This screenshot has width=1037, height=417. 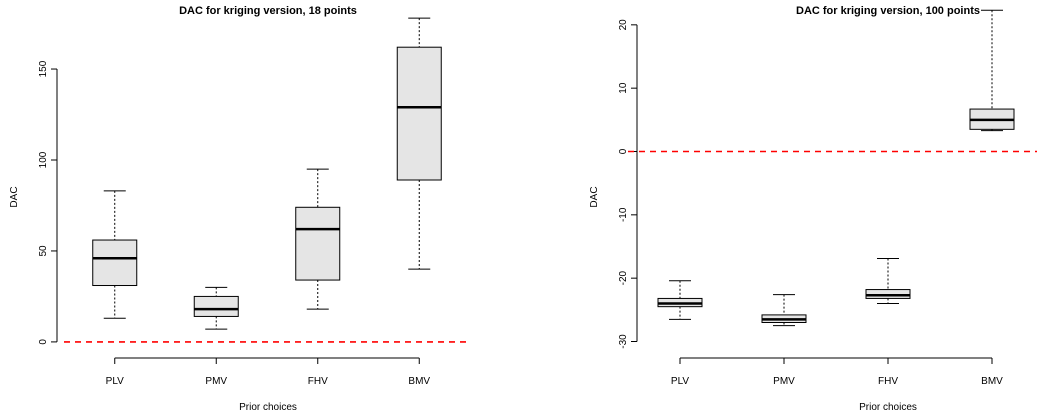 What do you see at coordinates (992, 381) in the screenshot?
I see `right-x-tick-label: BMV` at bounding box center [992, 381].